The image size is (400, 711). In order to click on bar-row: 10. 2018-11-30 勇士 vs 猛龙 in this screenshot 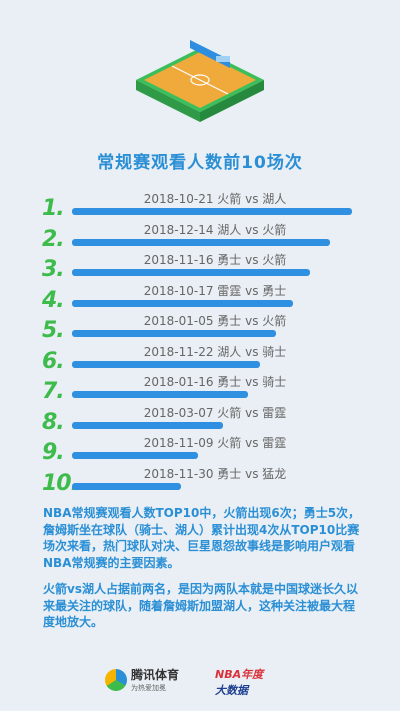, I will do `click(200, 480)`.